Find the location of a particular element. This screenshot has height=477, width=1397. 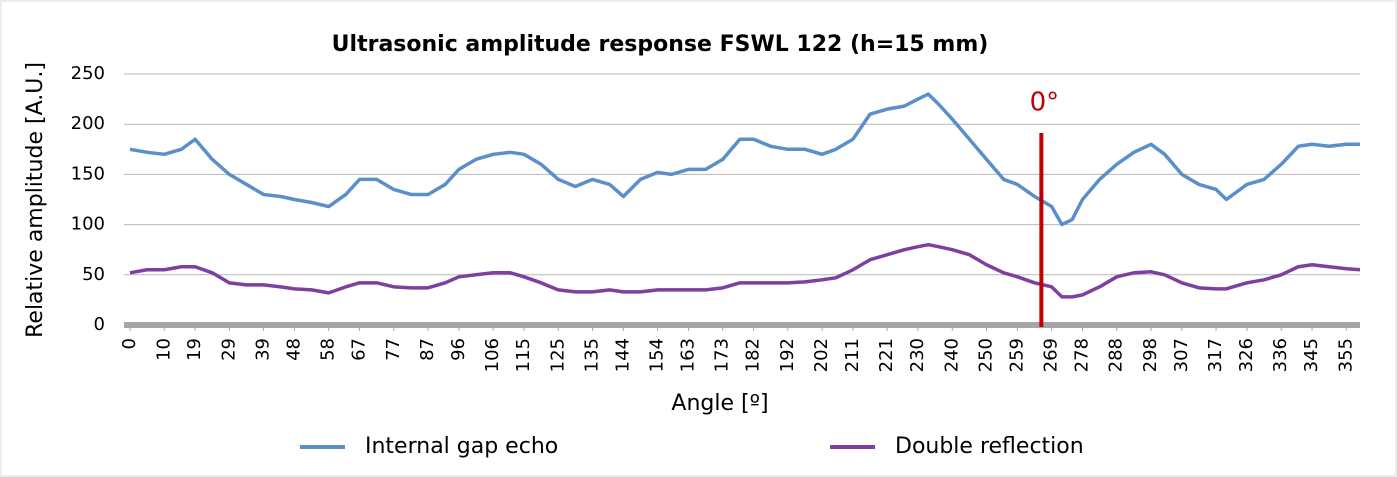

x-tick-label: 87 is located at coordinates (427, 349).